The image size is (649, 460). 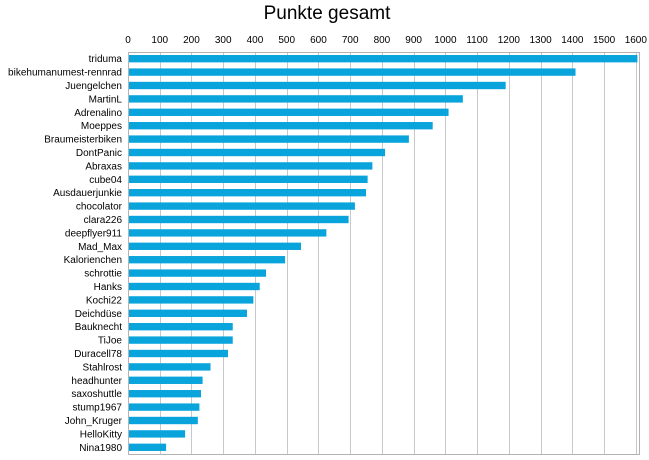 I want to click on bar-Braumeisterbiken, so click(x=268, y=139).